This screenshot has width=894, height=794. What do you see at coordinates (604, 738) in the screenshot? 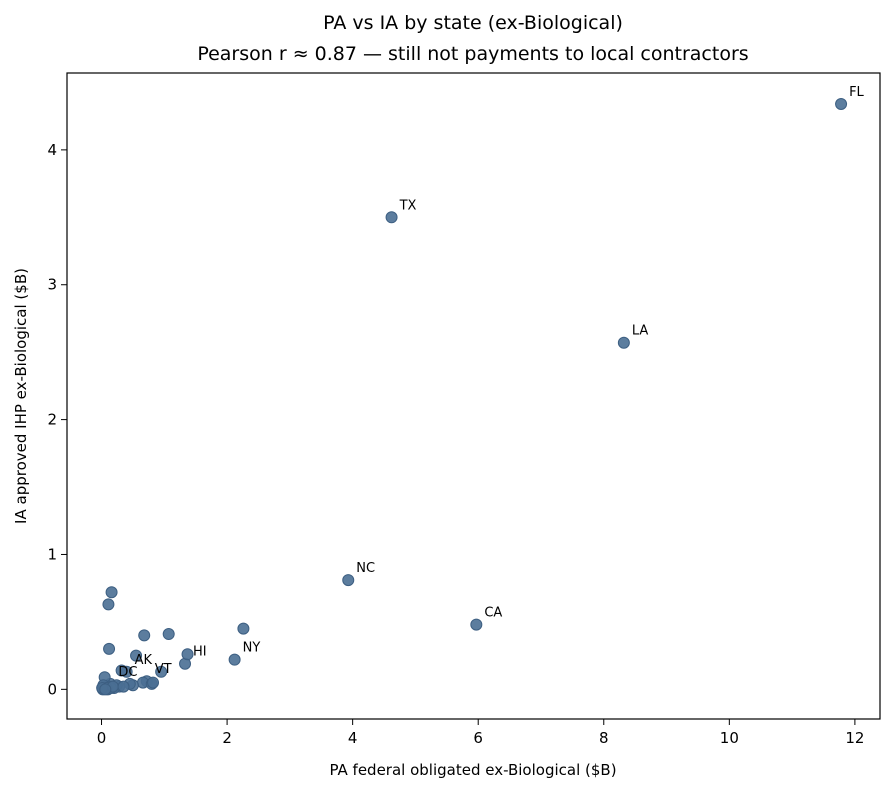
I see `x-tick-label: 8` at bounding box center [604, 738].